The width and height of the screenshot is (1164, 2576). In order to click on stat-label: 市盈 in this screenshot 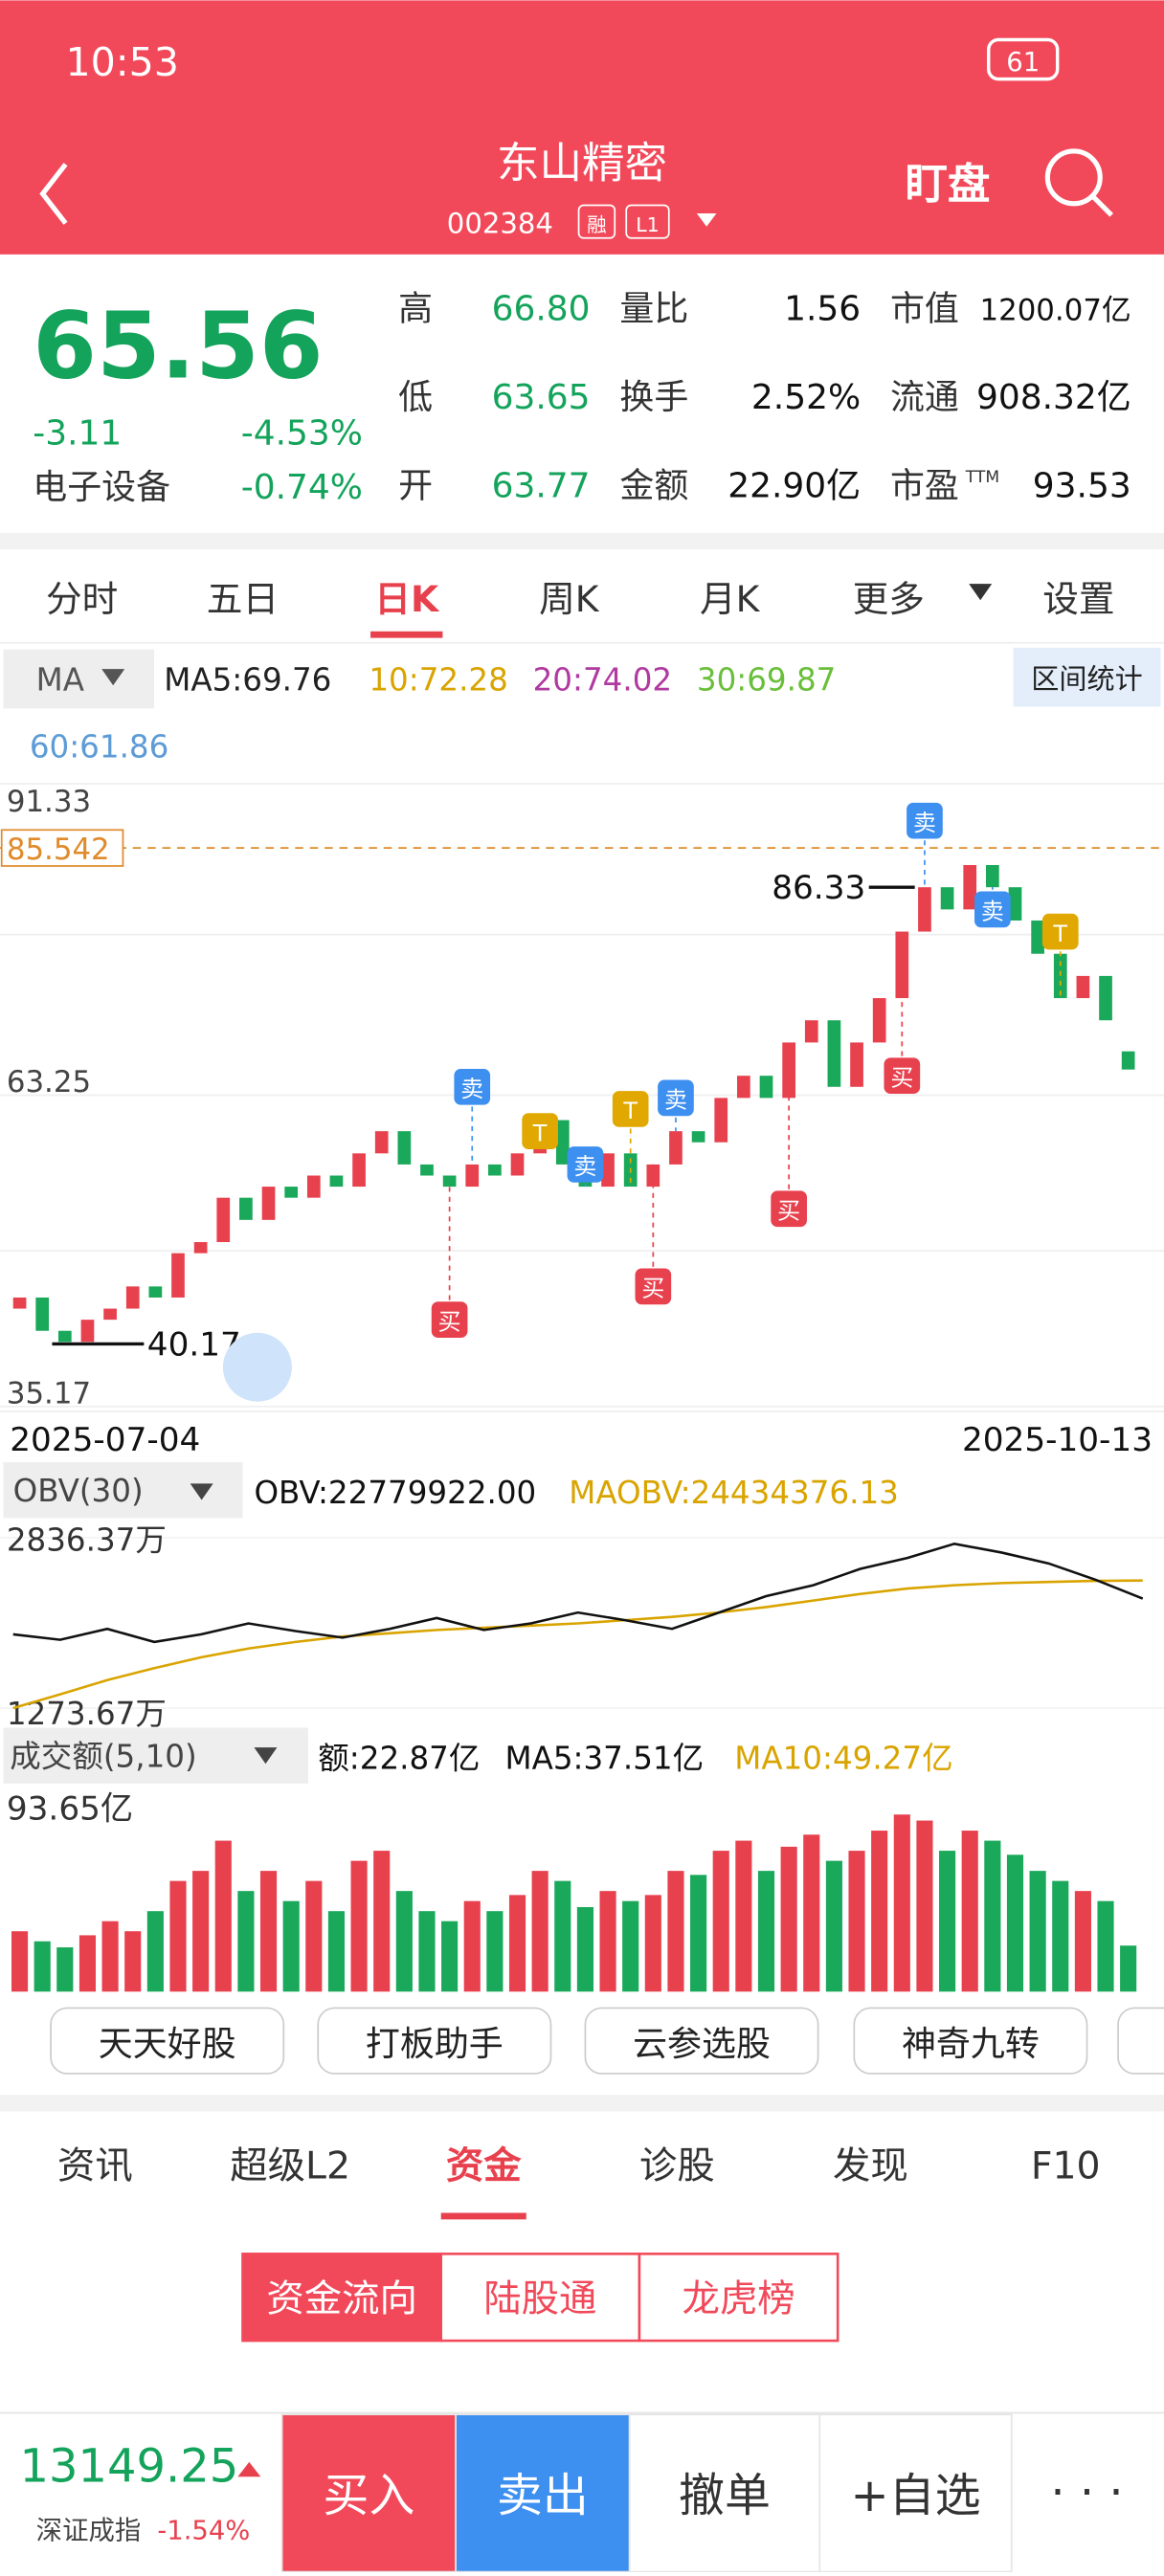, I will do `click(924, 485)`.